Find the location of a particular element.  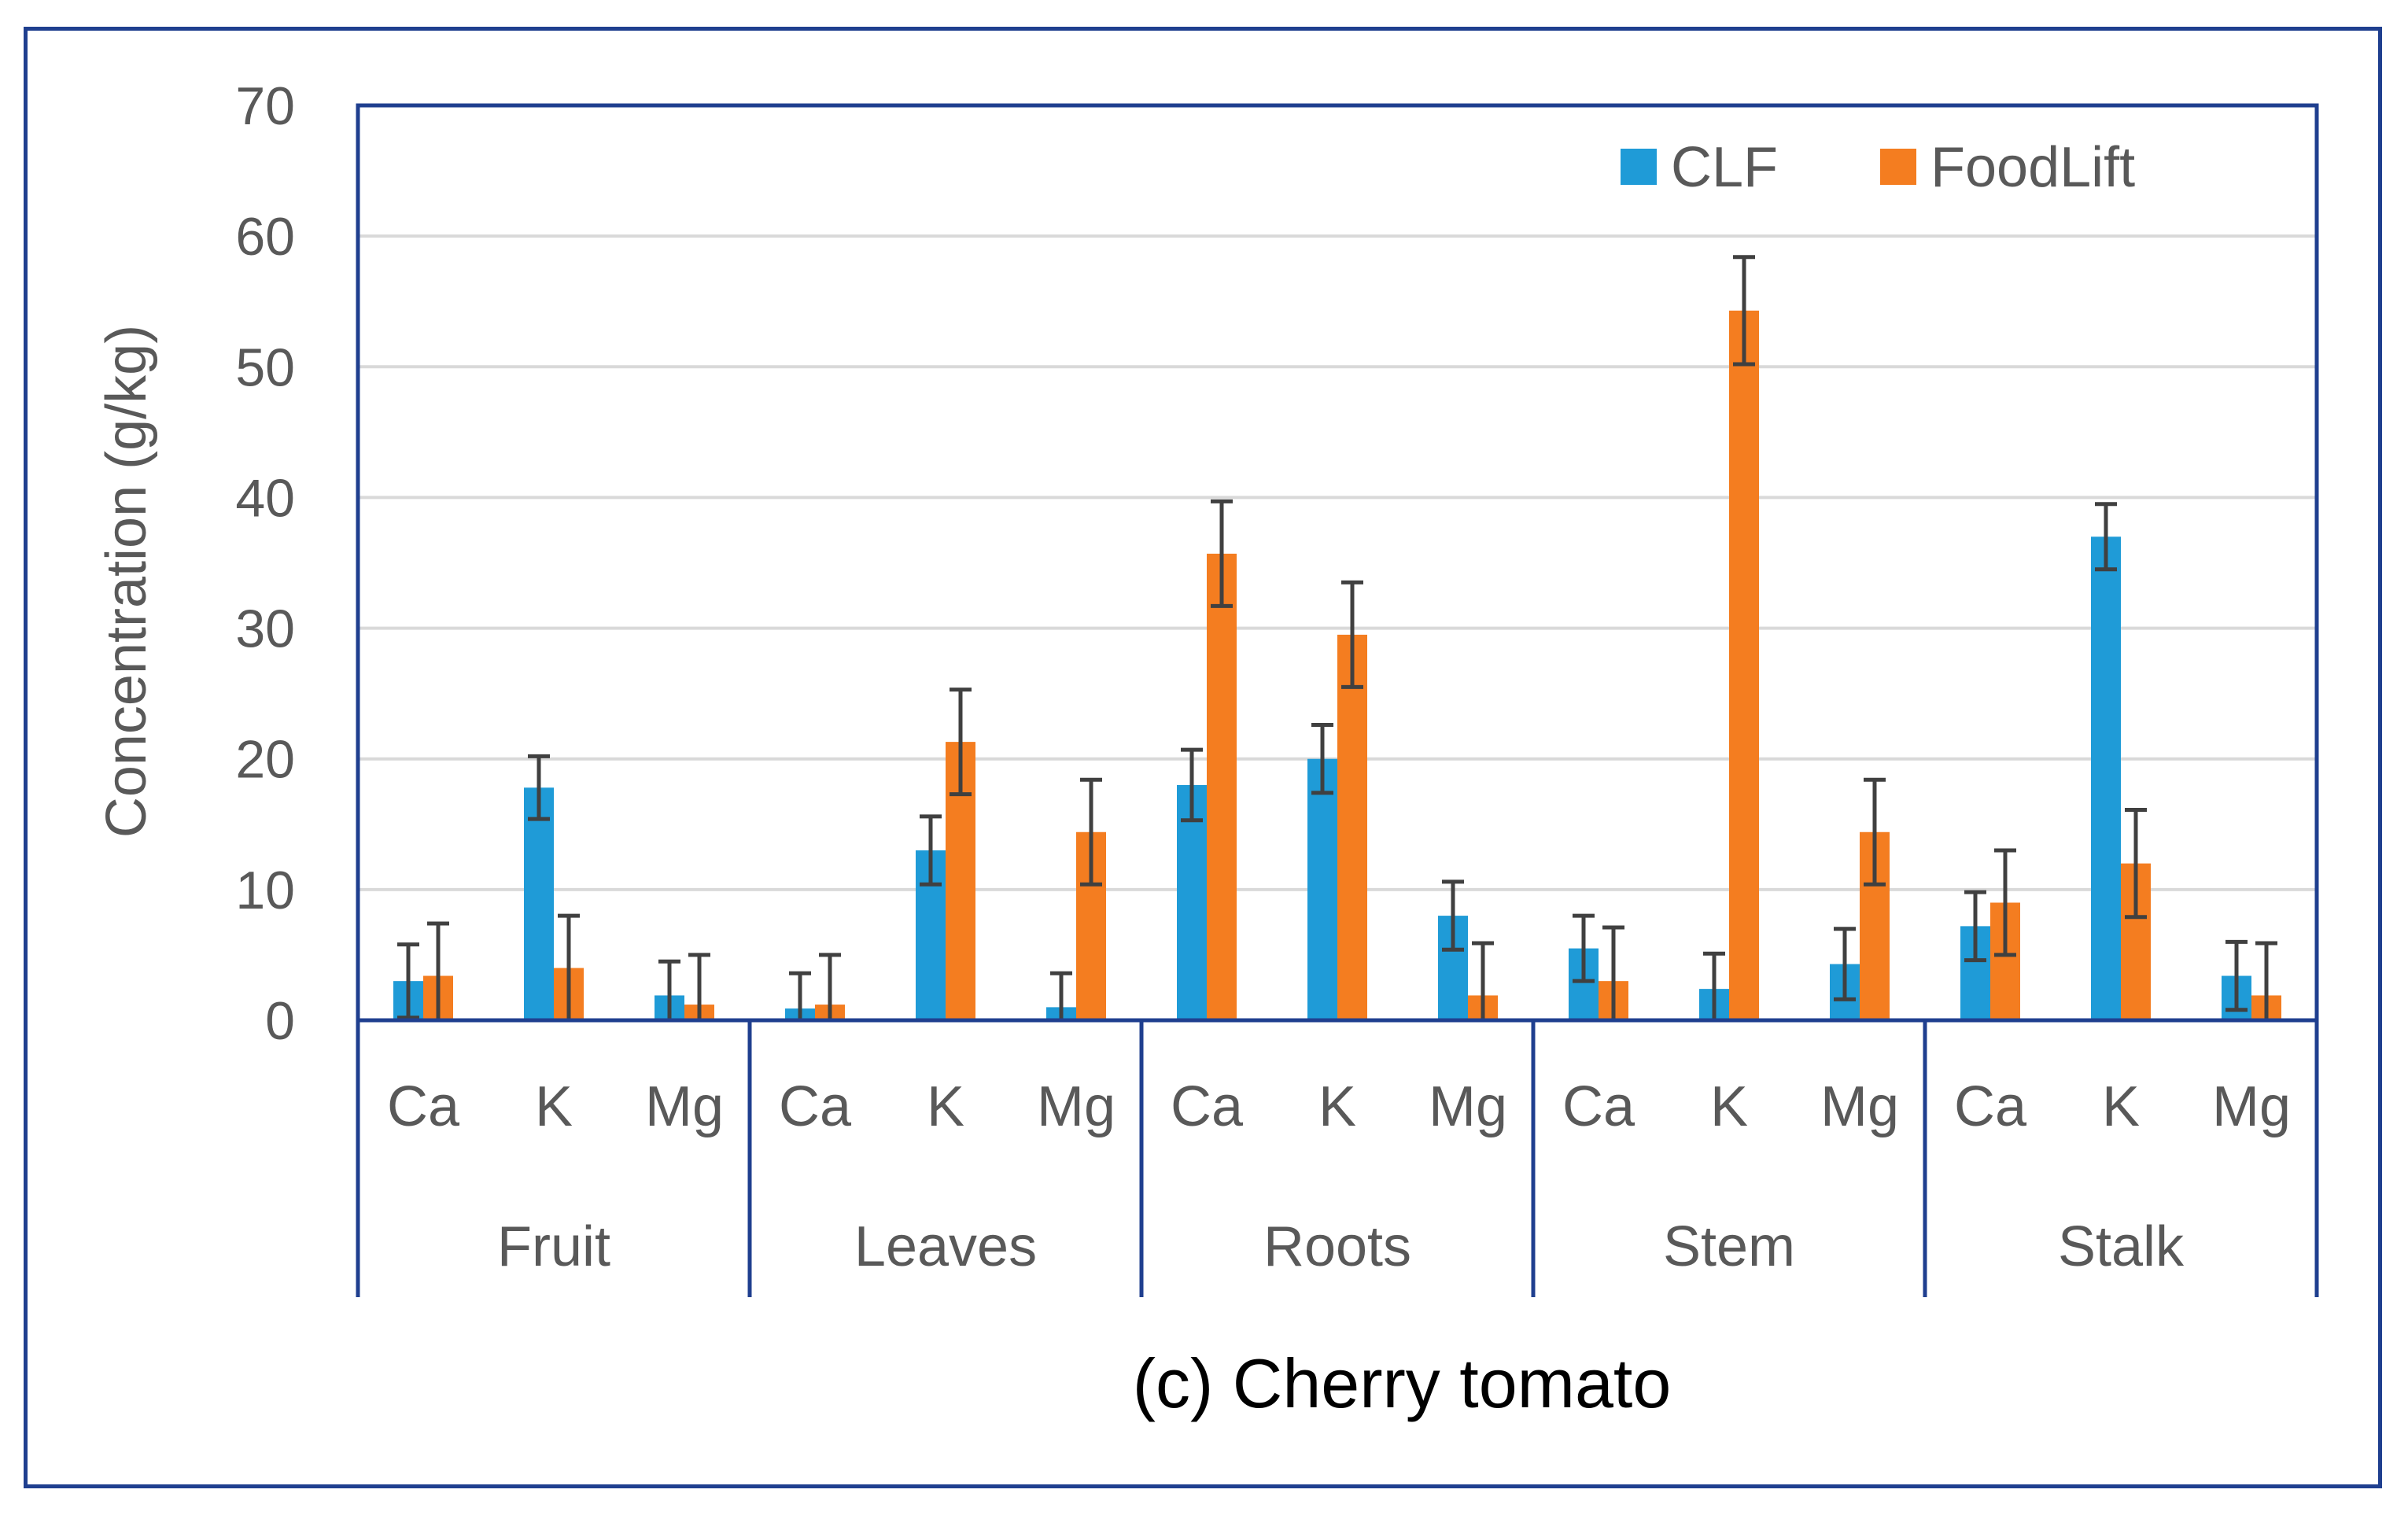

y-tick-label: 50 is located at coordinates (265, 367).